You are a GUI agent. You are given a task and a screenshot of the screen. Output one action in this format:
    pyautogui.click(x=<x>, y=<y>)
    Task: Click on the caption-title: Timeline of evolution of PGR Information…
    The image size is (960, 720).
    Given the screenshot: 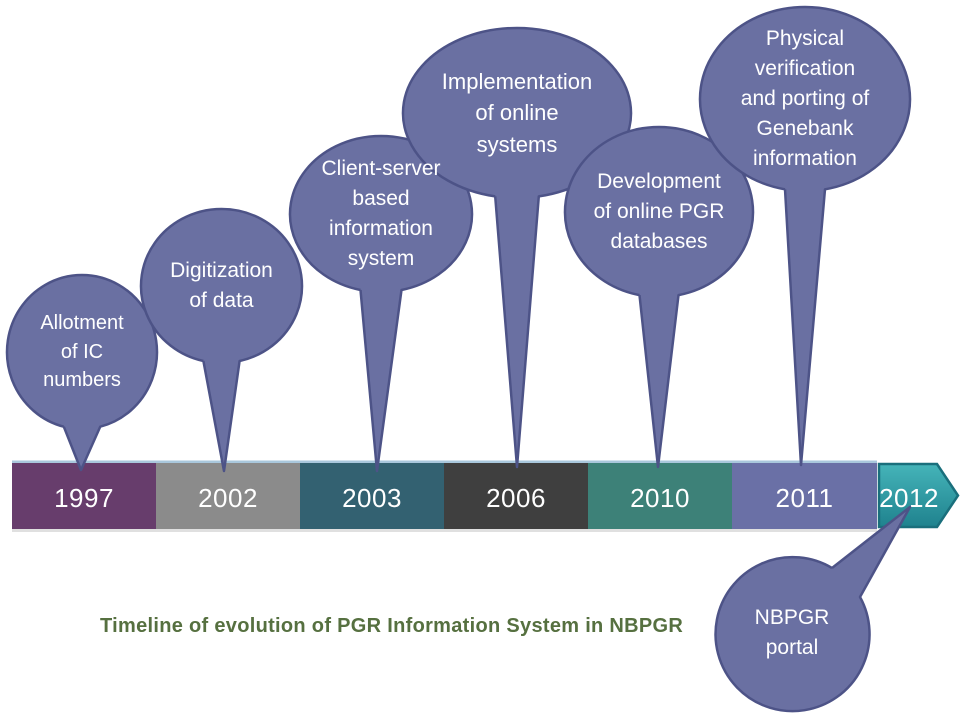 What is the action you would take?
    pyautogui.click(x=392, y=626)
    